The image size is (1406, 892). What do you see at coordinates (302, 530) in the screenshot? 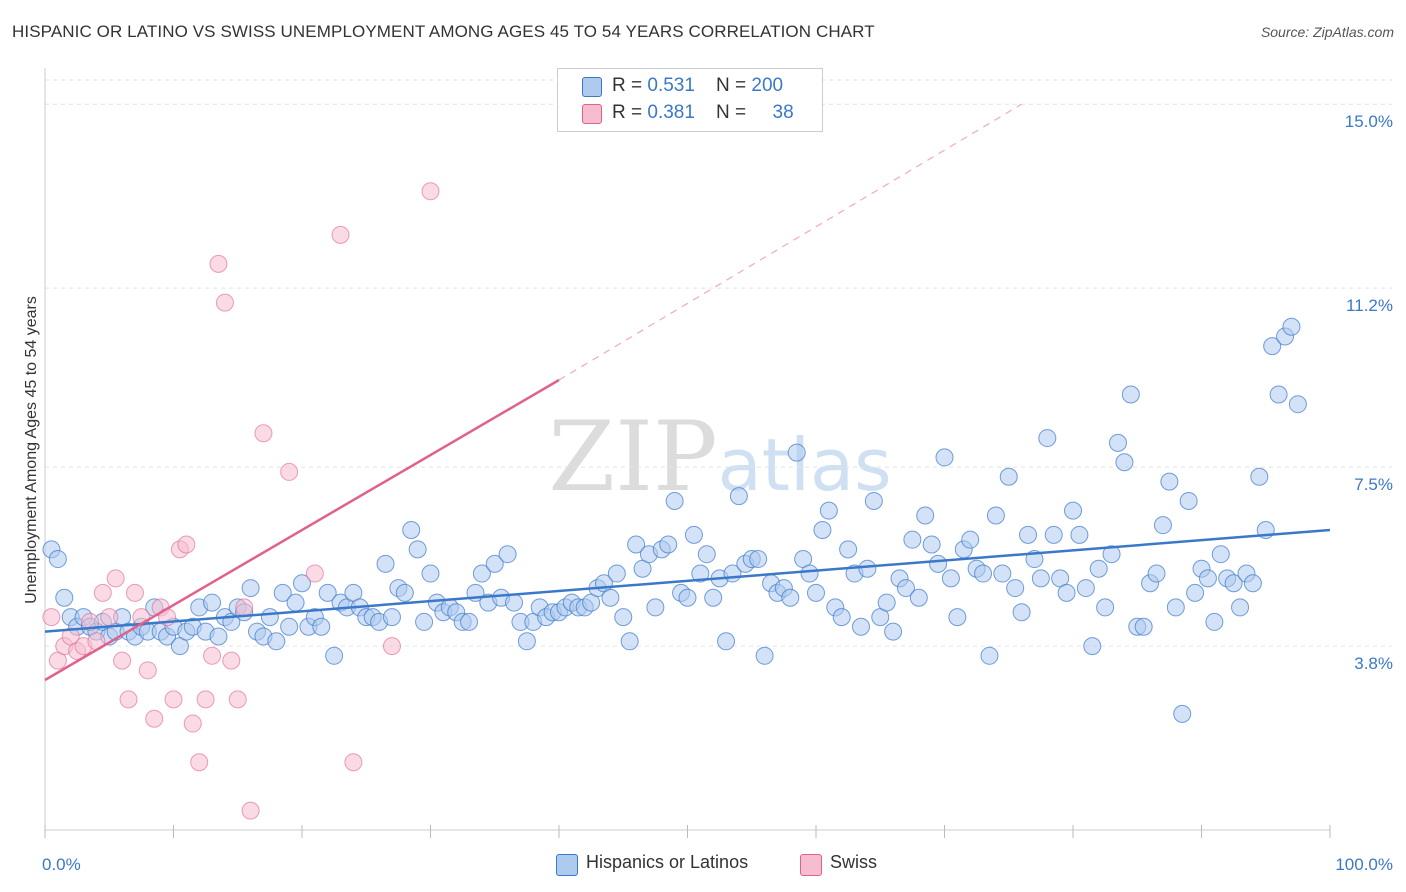
I see `trend-line-swiss` at bounding box center [302, 530].